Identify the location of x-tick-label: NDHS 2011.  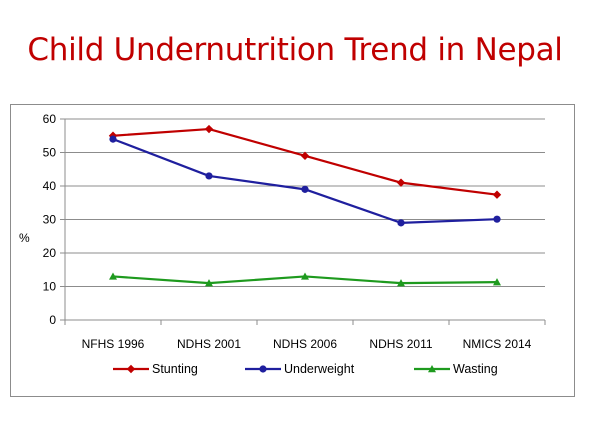
(400, 344).